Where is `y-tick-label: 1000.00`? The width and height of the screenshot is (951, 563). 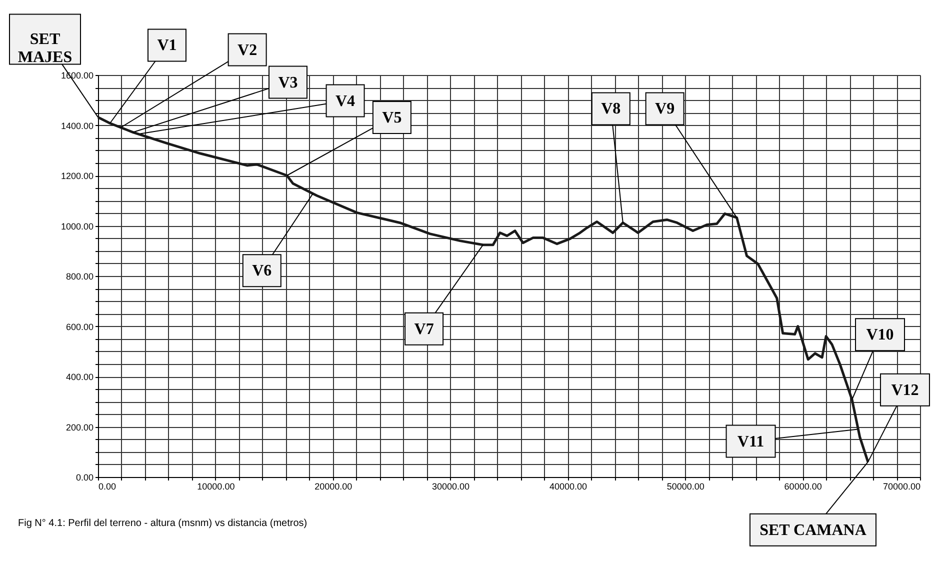
y-tick-label: 1000.00 is located at coordinates (77, 226).